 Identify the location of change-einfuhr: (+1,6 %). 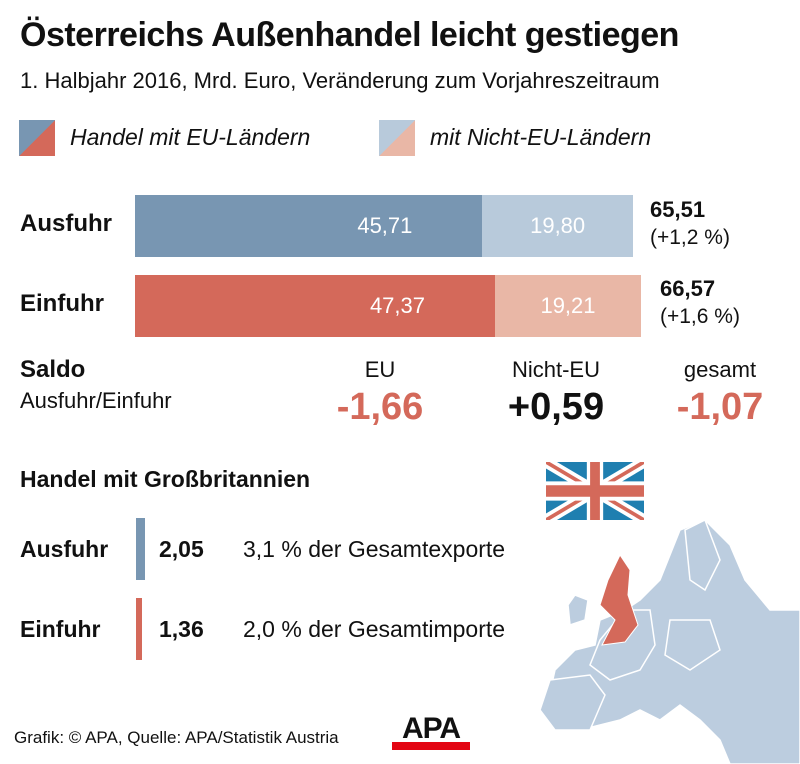
(700, 316).